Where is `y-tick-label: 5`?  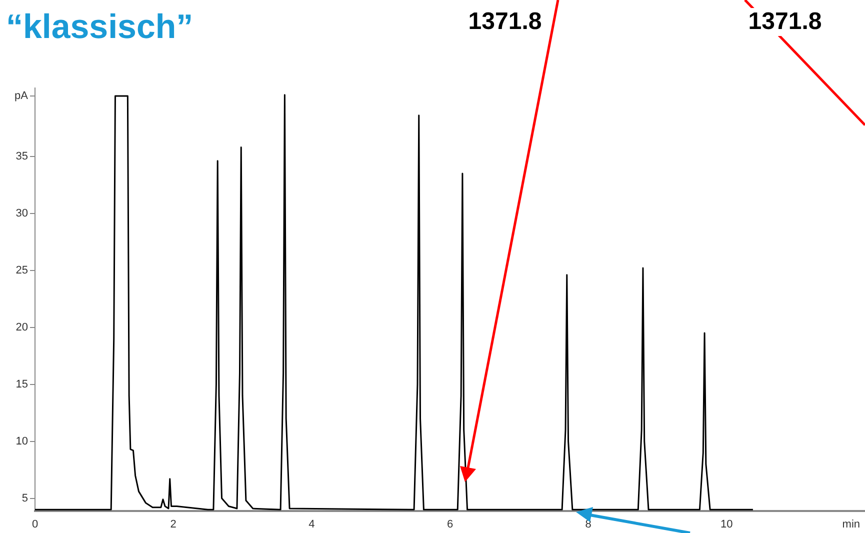
y-tick-label: 5 is located at coordinates (25, 498).